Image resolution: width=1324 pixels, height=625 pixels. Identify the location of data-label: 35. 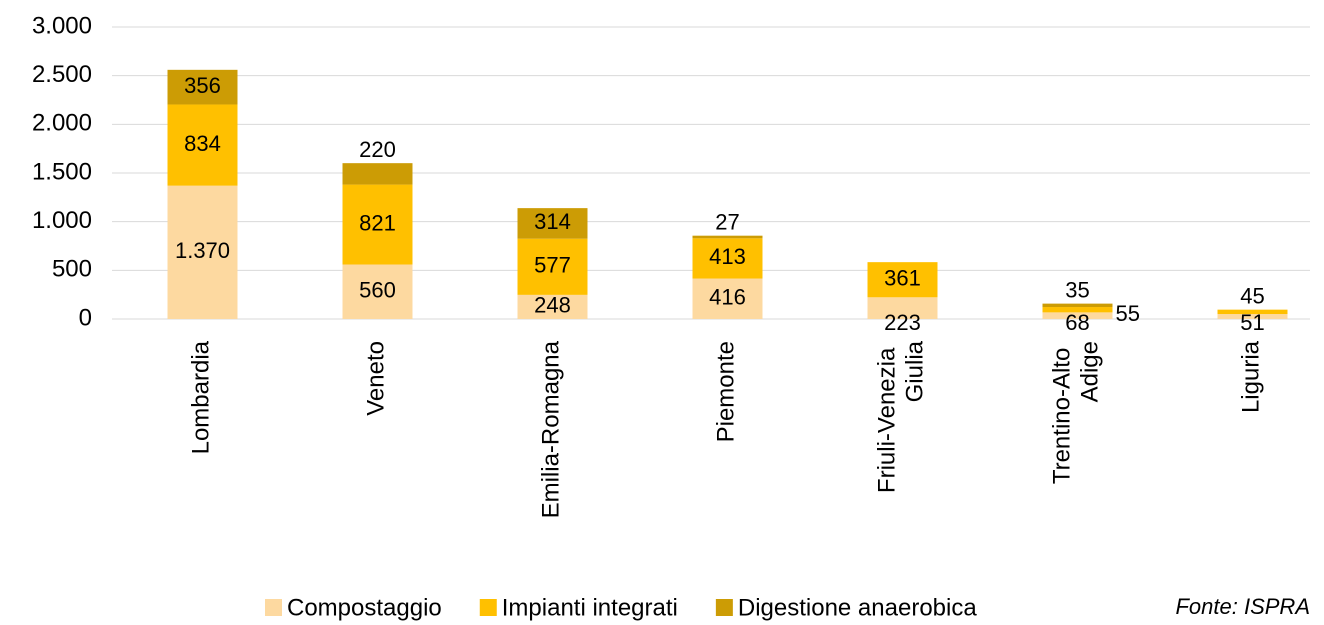
(1077, 289).